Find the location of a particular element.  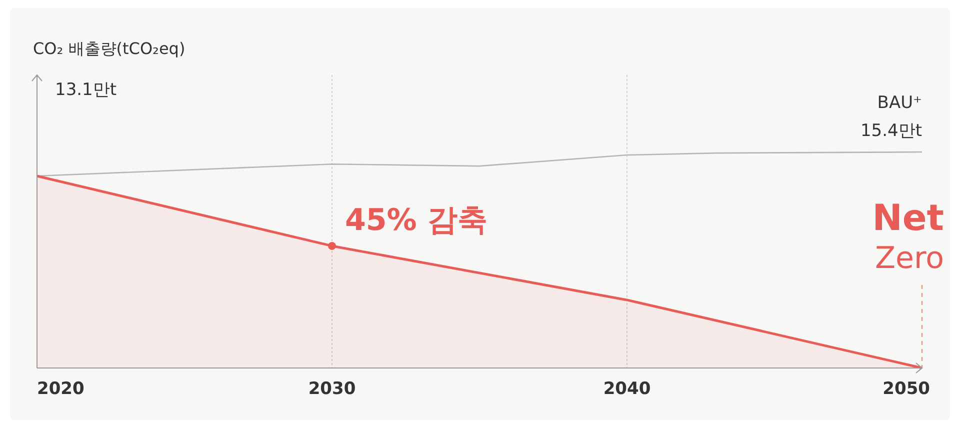

text: 13.1만t is located at coordinates (86, 90).